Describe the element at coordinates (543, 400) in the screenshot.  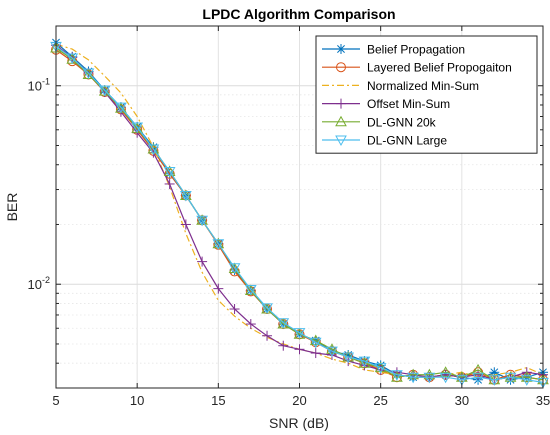
I see `x-tick-label: 35` at that location.